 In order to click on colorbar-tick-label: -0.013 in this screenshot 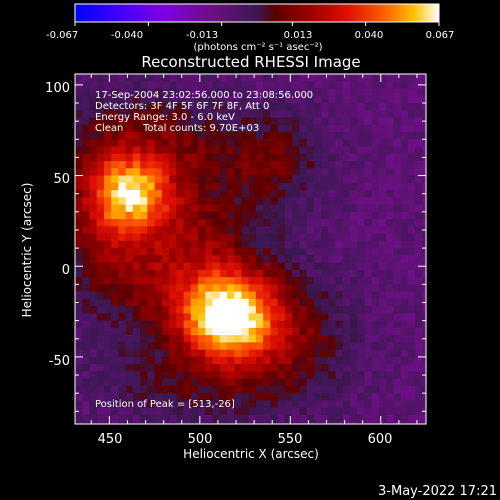, I will do `click(202, 35)`.